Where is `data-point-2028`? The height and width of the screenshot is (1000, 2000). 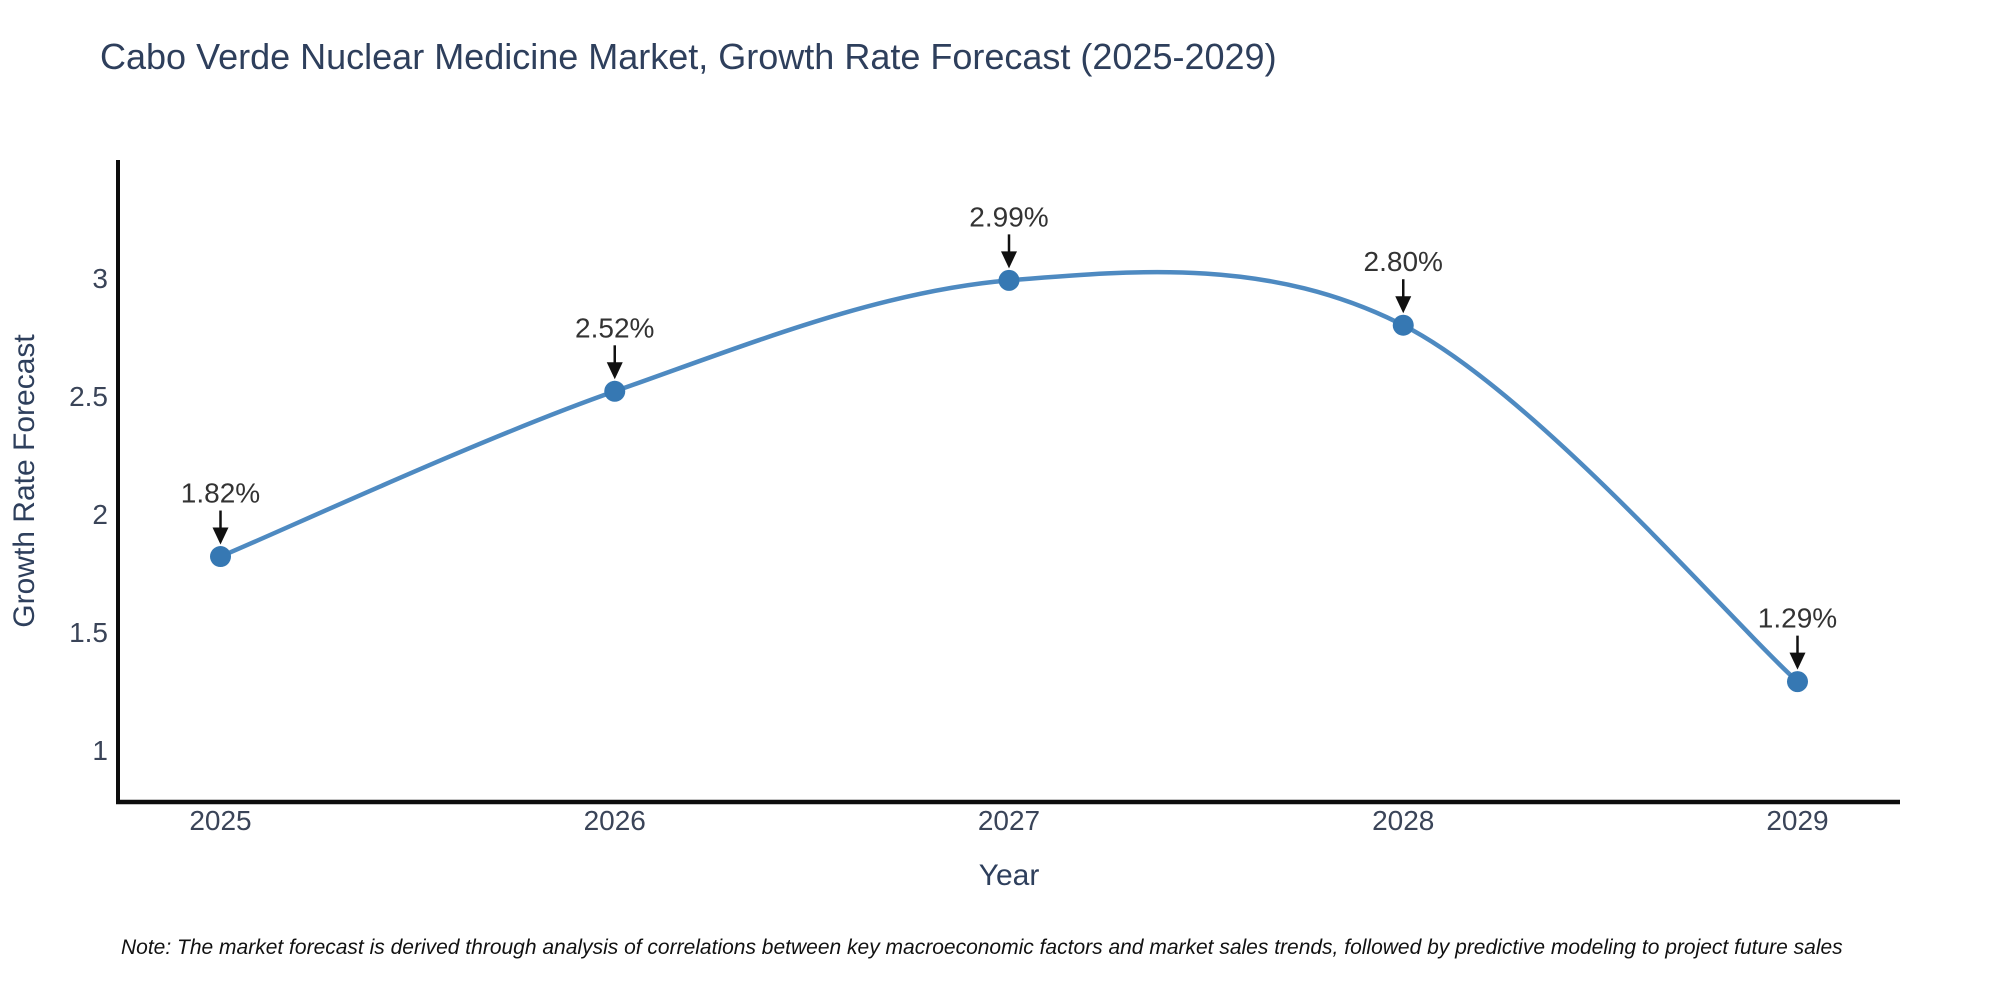 data-point-2028 is located at coordinates (1403, 325).